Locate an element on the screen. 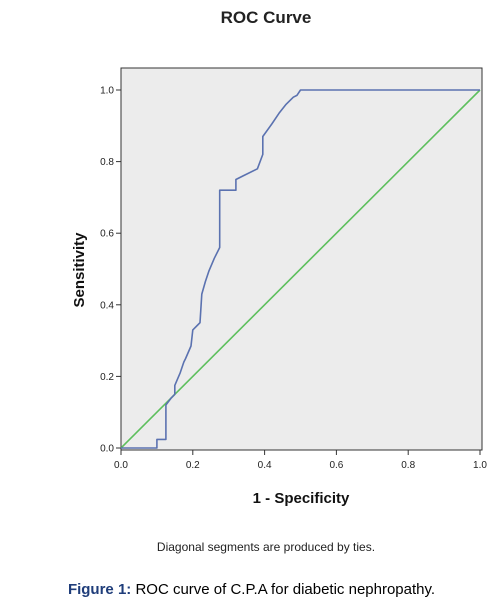 The image size is (503, 608). y-axis-label: Sensitivity is located at coordinates (79, 270).